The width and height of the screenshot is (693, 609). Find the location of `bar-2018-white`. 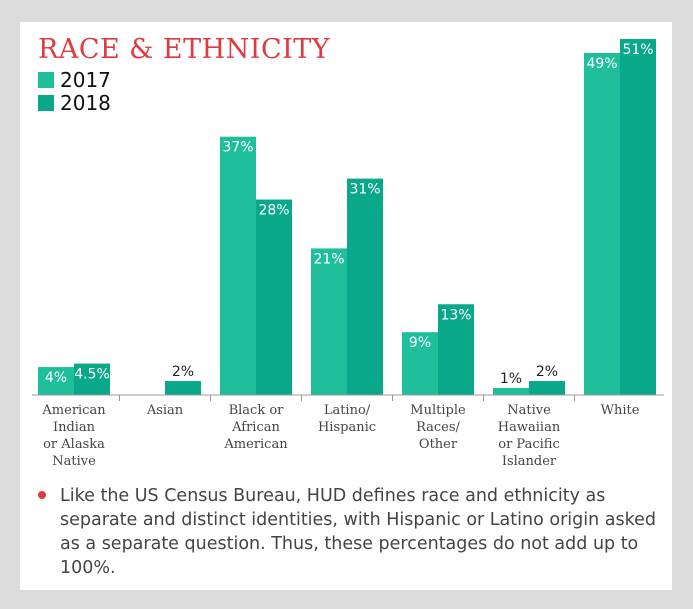

bar-2018-white is located at coordinates (638, 217).